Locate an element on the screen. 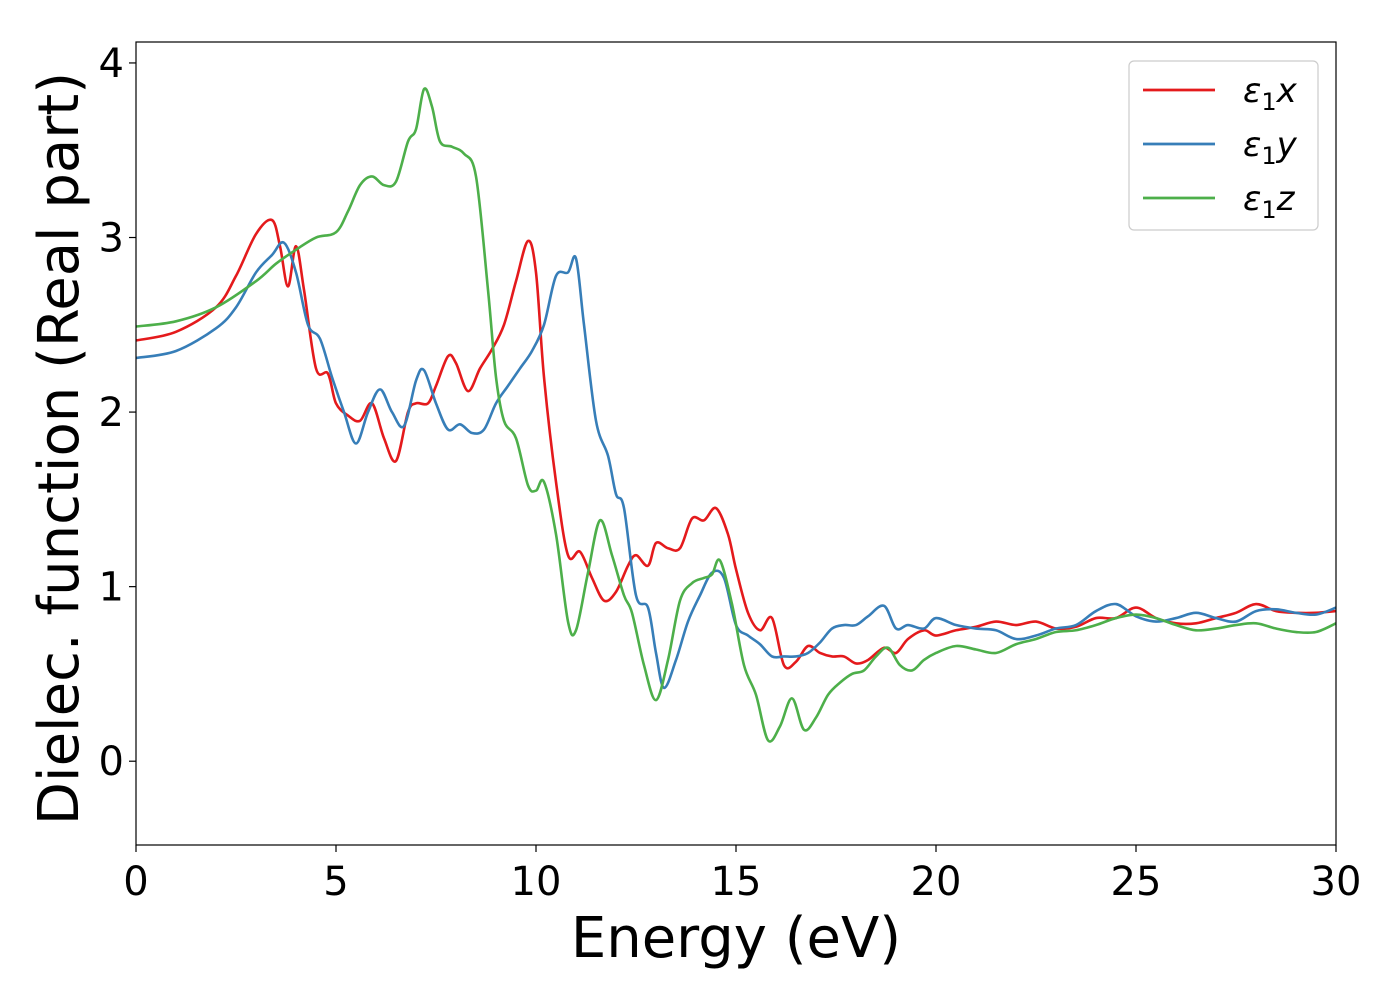 This screenshot has height=1000, width=1400. legend-label-x: ε1x is located at coordinates (1270, 93).